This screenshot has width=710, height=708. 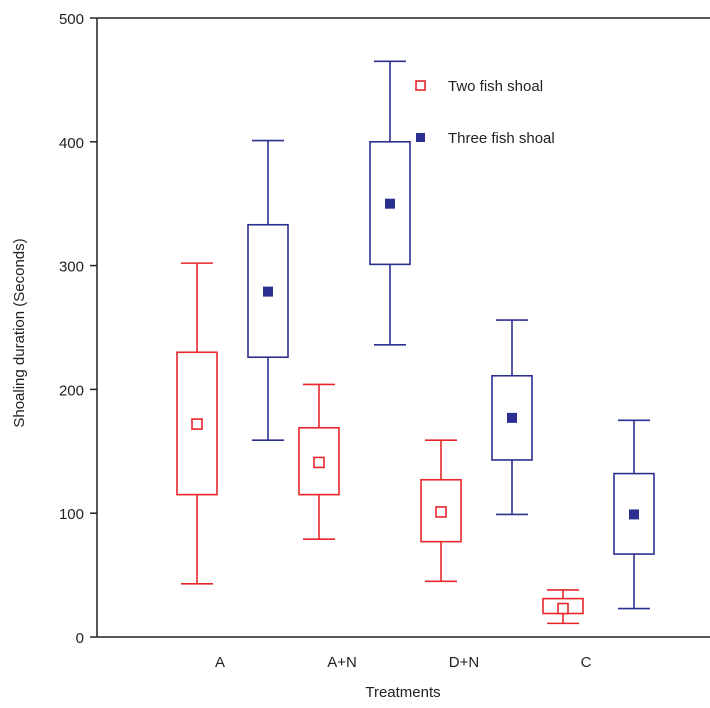 I want to click on x-tick-label: D+N, so click(x=464, y=662).